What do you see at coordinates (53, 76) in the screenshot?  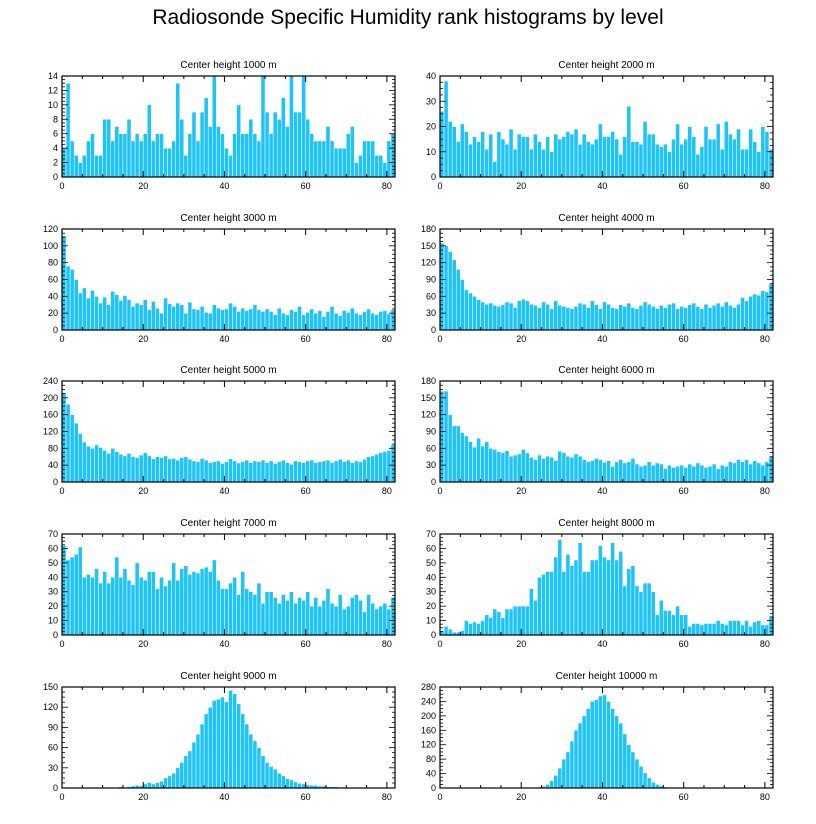 I see `y-tick-label: 14` at bounding box center [53, 76].